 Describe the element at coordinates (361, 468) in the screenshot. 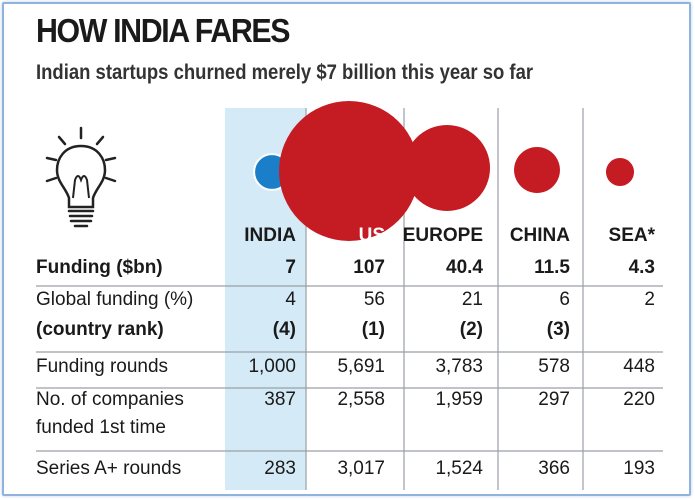

I see `cell-value: 3,017` at that location.